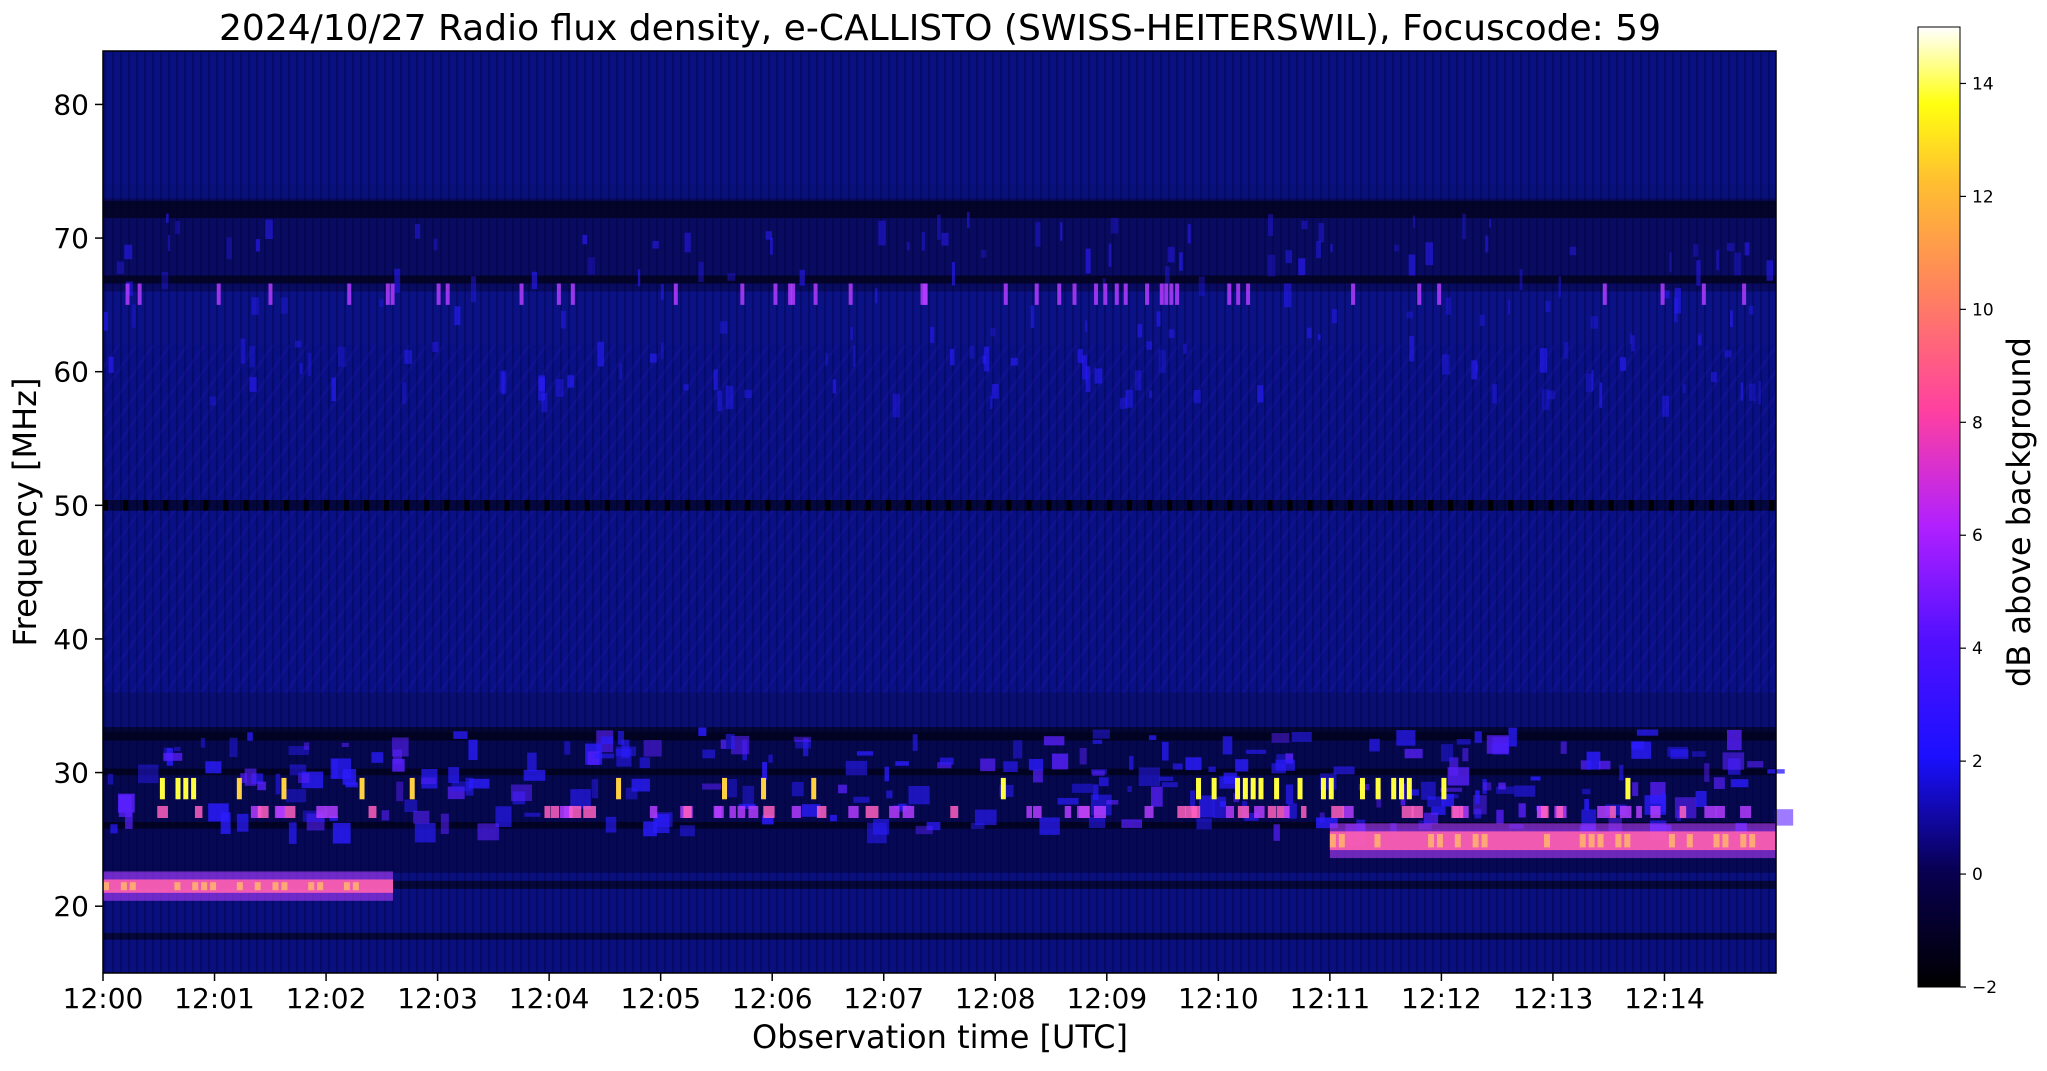 The image size is (2047, 1071). What do you see at coordinates (995, 998) in the screenshot?
I see `x-tick-label: 12:08` at bounding box center [995, 998].